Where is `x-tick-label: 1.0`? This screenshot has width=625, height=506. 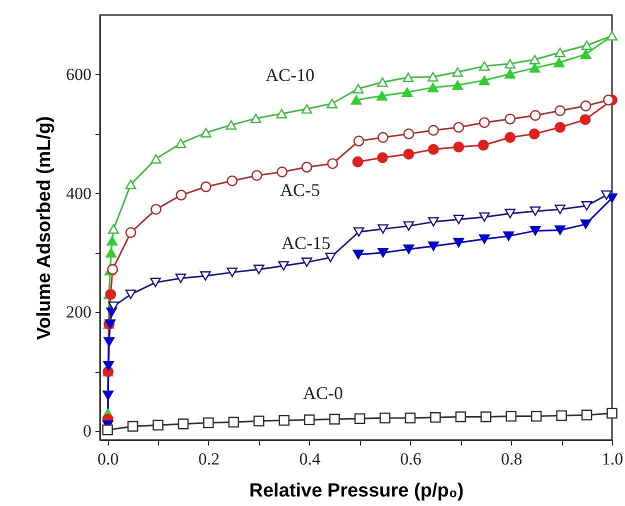 x-tick-label: 1.0 is located at coordinates (613, 459).